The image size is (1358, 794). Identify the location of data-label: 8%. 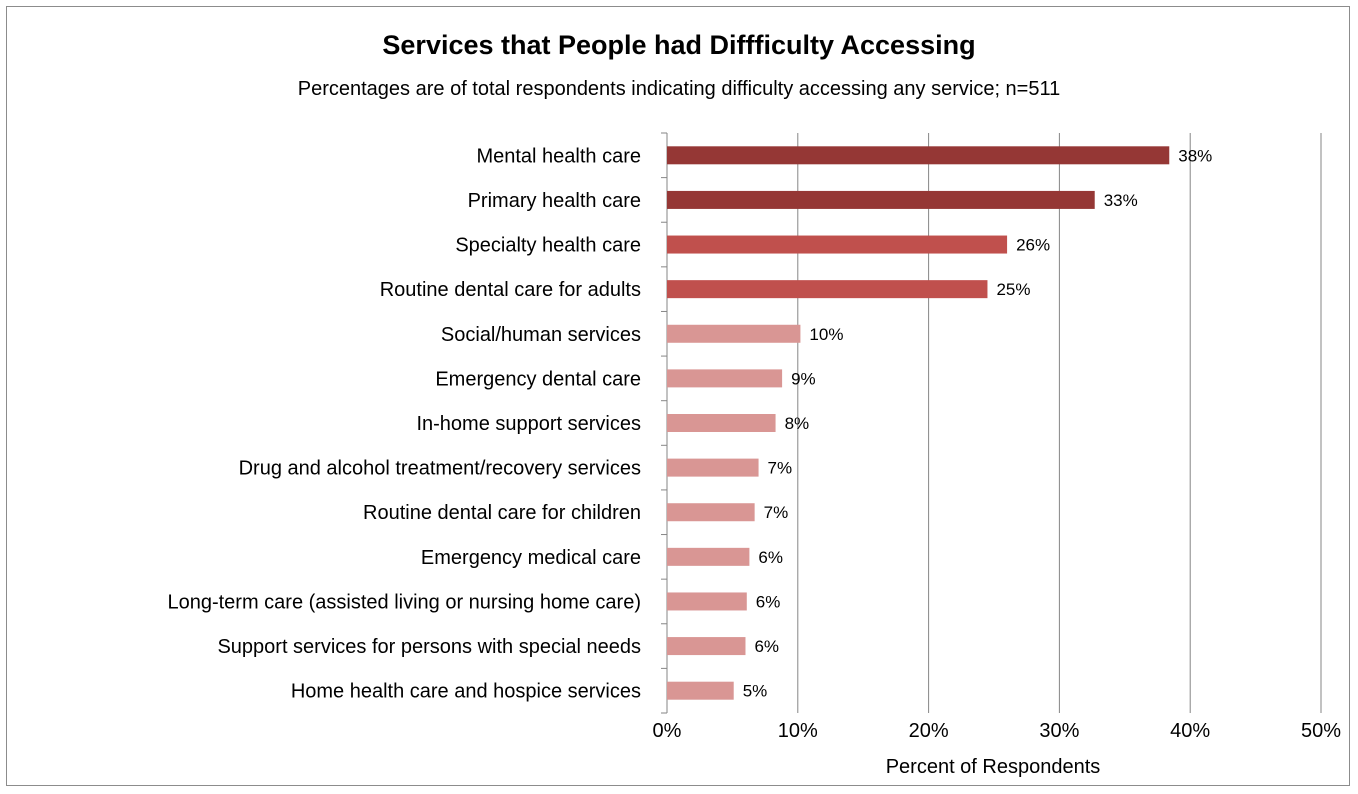
(797, 423).